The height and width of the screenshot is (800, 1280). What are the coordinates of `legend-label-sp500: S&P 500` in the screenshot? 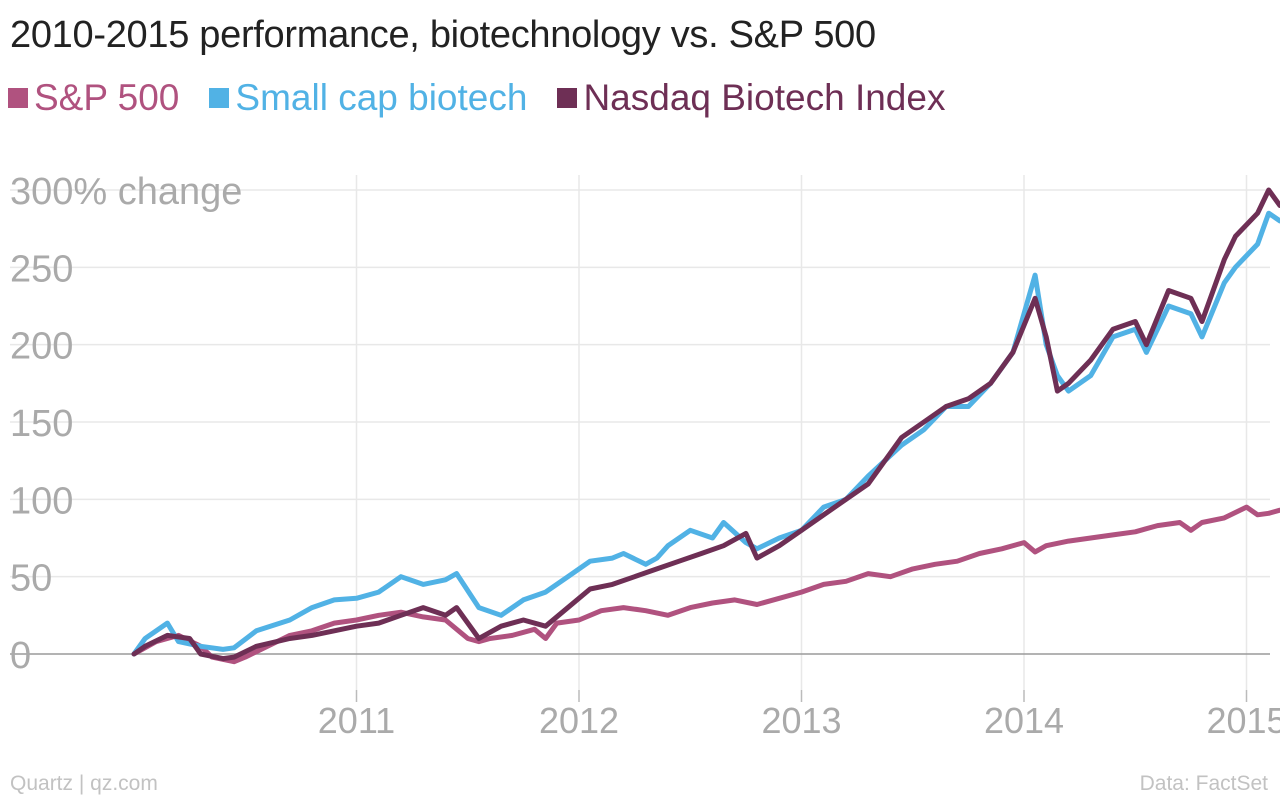 It's located at (107, 97).